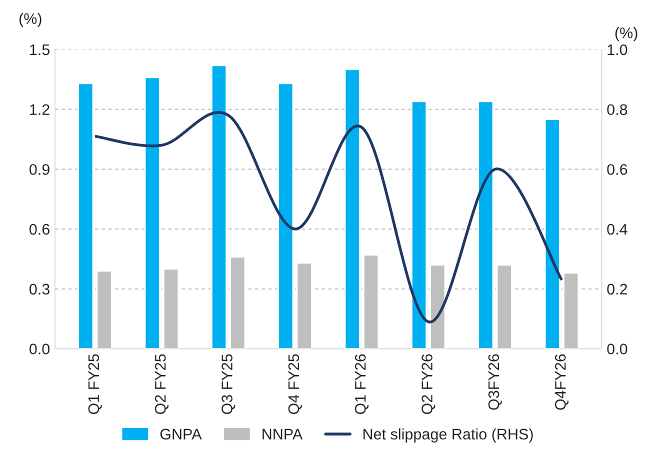 The image size is (647, 450). Describe the element at coordinates (161, 384) in the screenshot. I see `x-tick-label: Q2 FY25` at that location.